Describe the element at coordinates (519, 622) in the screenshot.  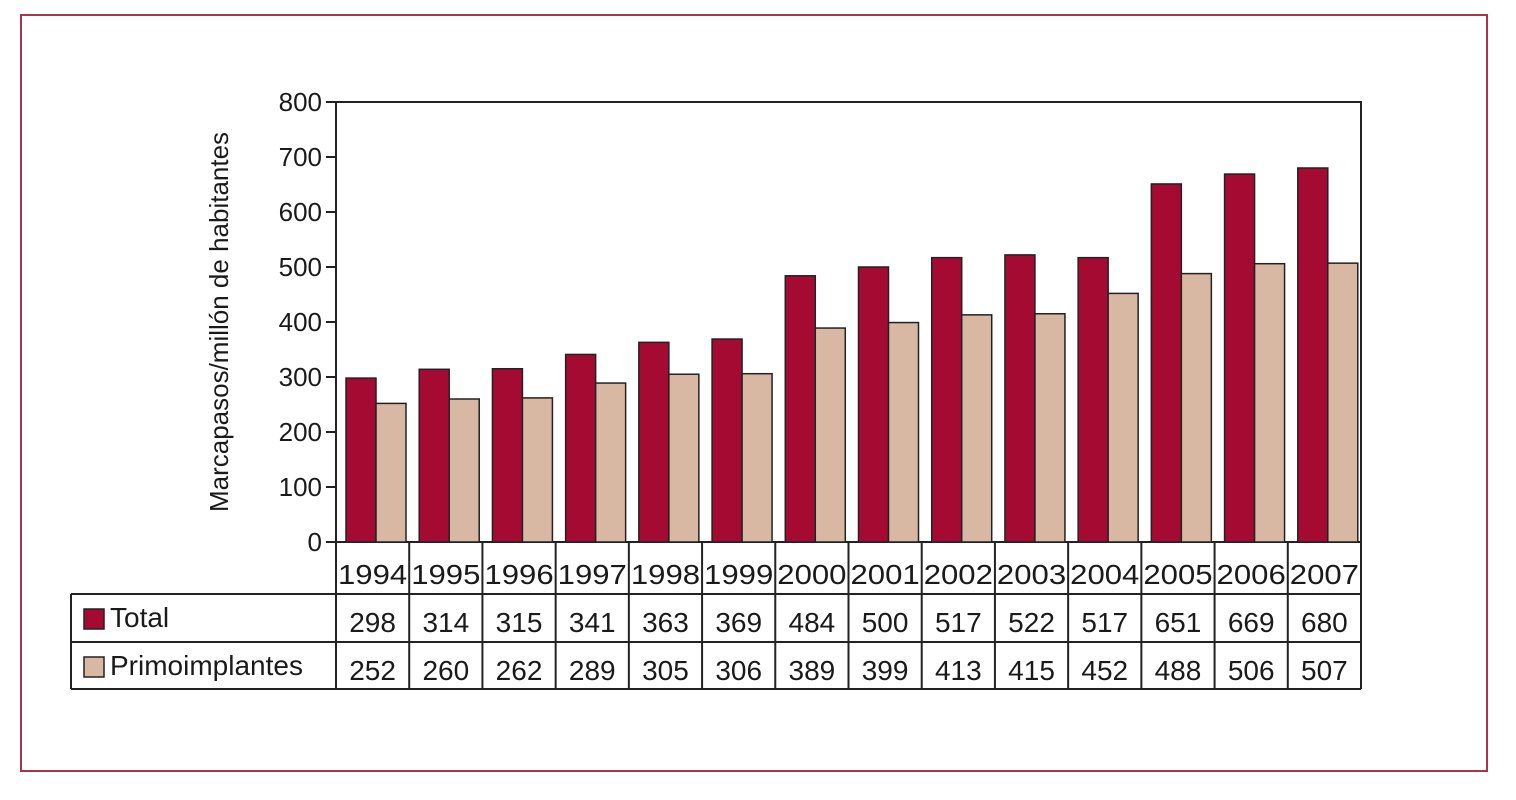
I see `data-label: 315` at that location.